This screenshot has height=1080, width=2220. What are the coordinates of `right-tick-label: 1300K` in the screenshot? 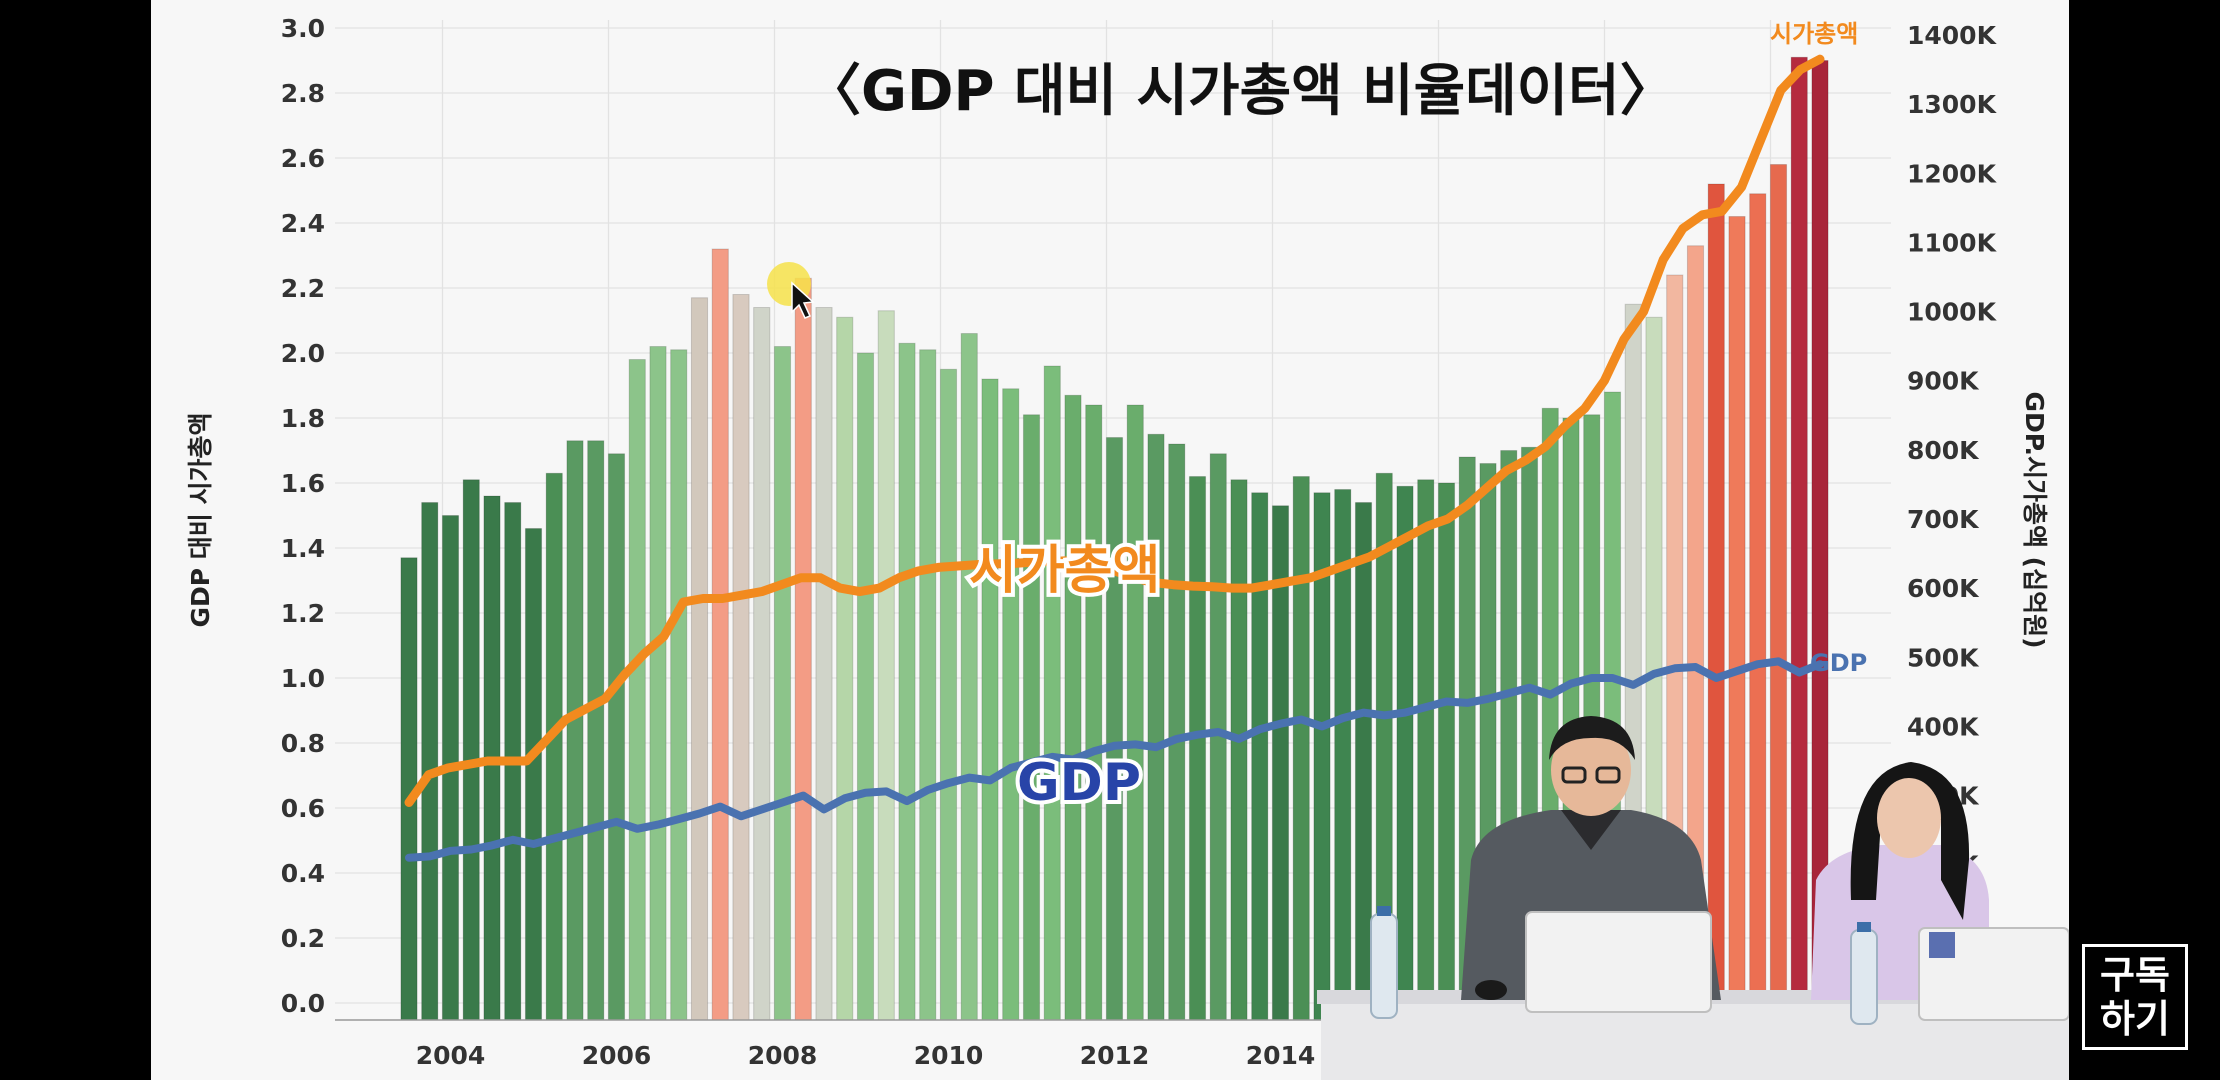 It's located at (1952, 104).